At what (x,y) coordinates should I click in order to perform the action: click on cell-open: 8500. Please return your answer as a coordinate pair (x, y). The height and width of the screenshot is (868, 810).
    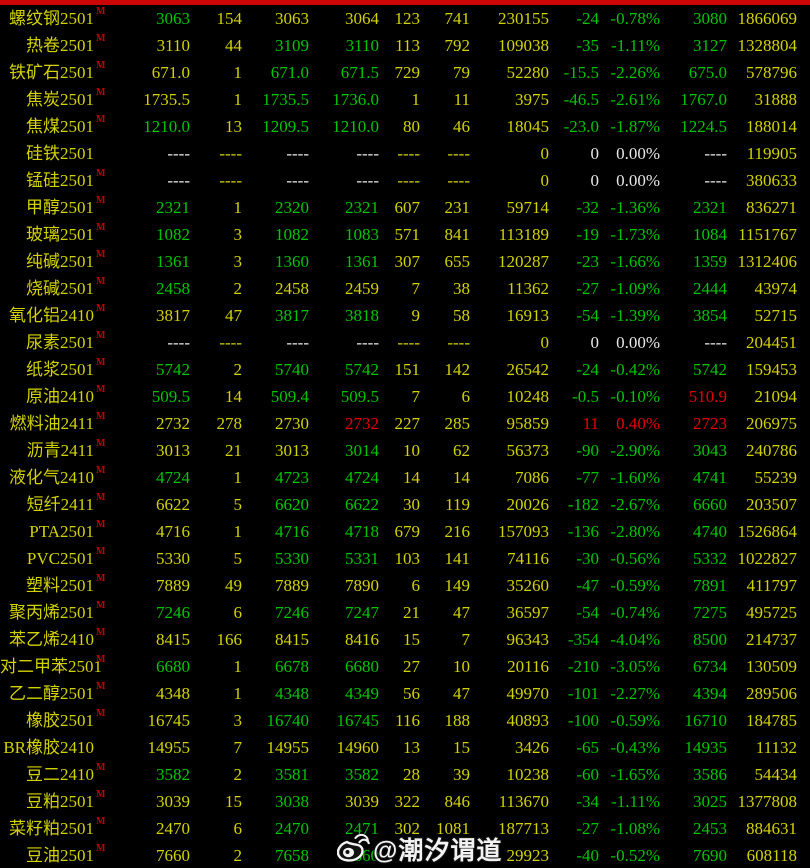
    Looking at the image, I should click on (710, 639).